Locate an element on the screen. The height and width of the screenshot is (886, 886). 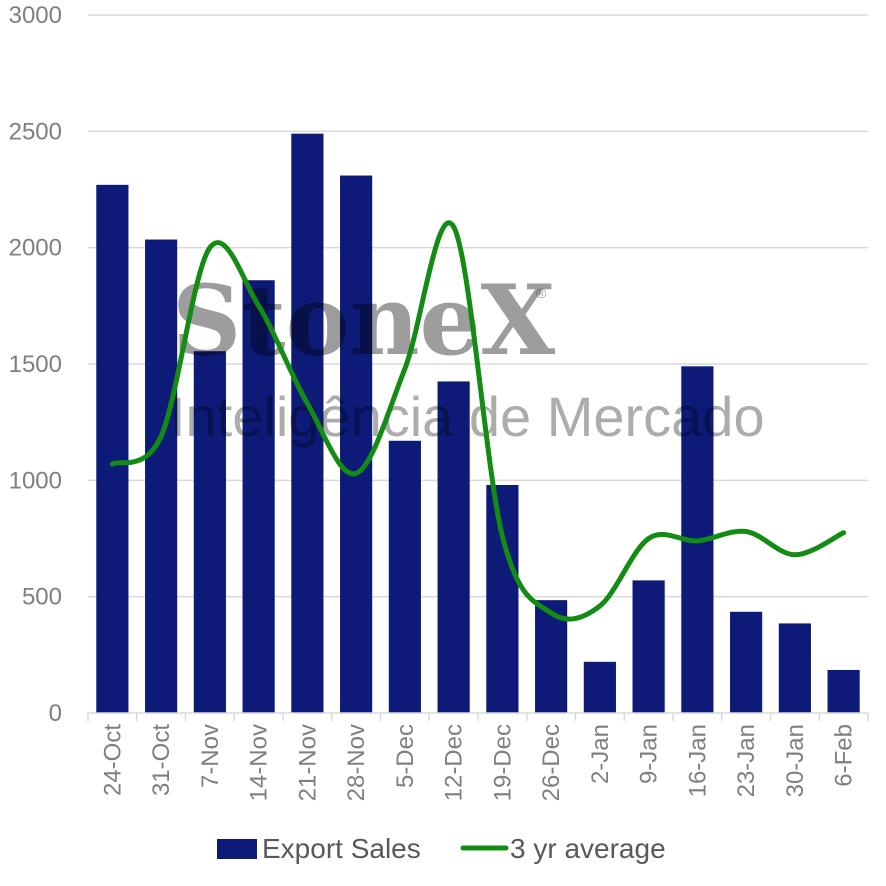
x-tick-label: 12-Dec is located at coordinates (454, 762).